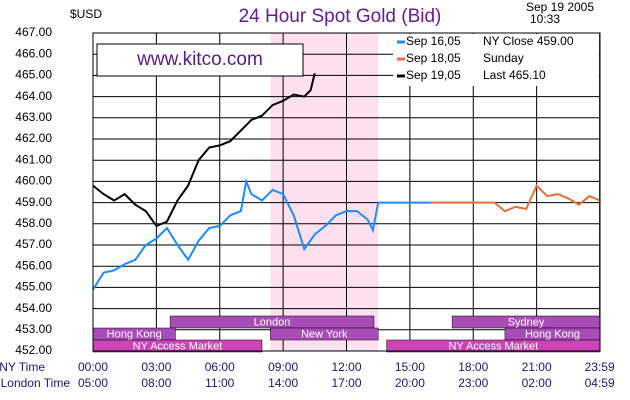  Describe the element at coordinates (537, 367) in the screenshot. I see `x-tick-label: 21:00` at that location.